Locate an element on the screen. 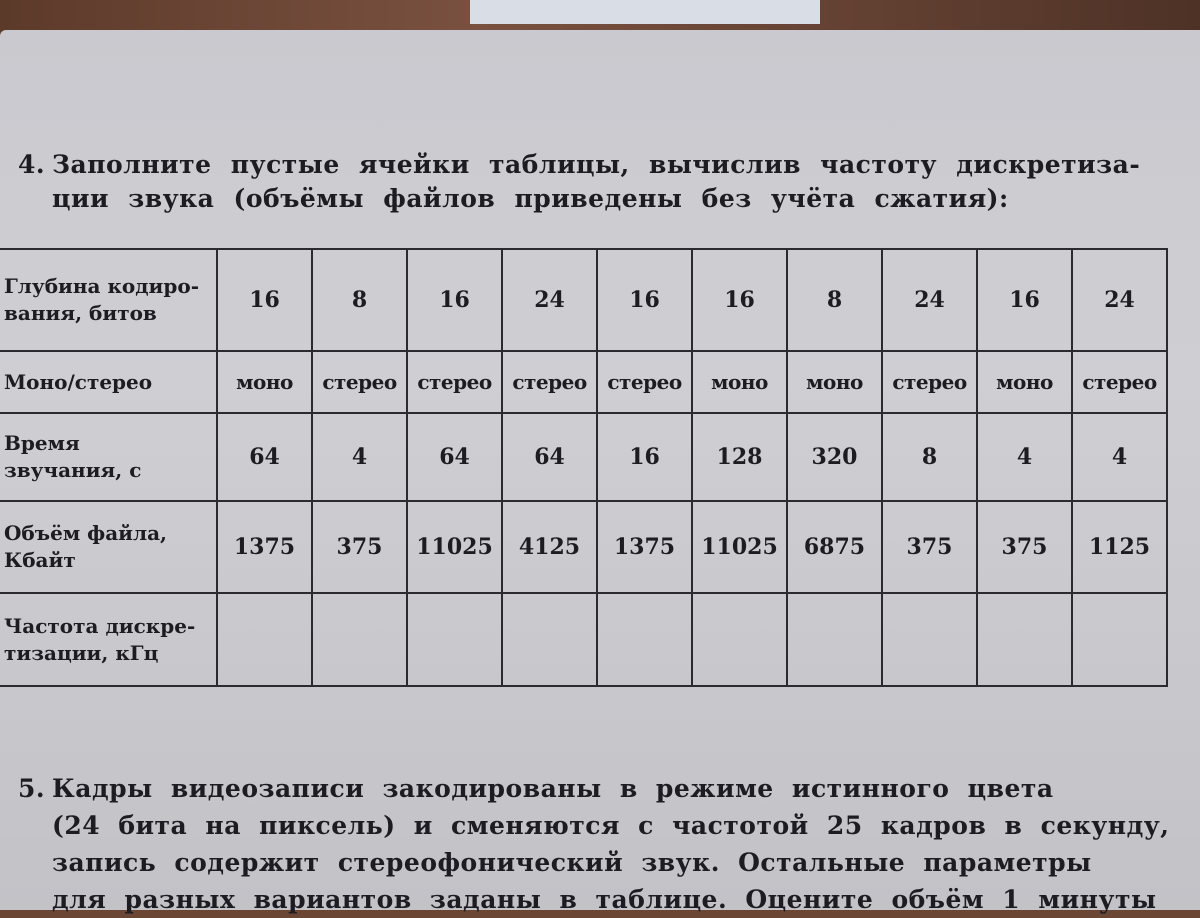 This screenshot has height=918, width=1200. row-label: Моно/стерео is located at coordinates (109, 382).